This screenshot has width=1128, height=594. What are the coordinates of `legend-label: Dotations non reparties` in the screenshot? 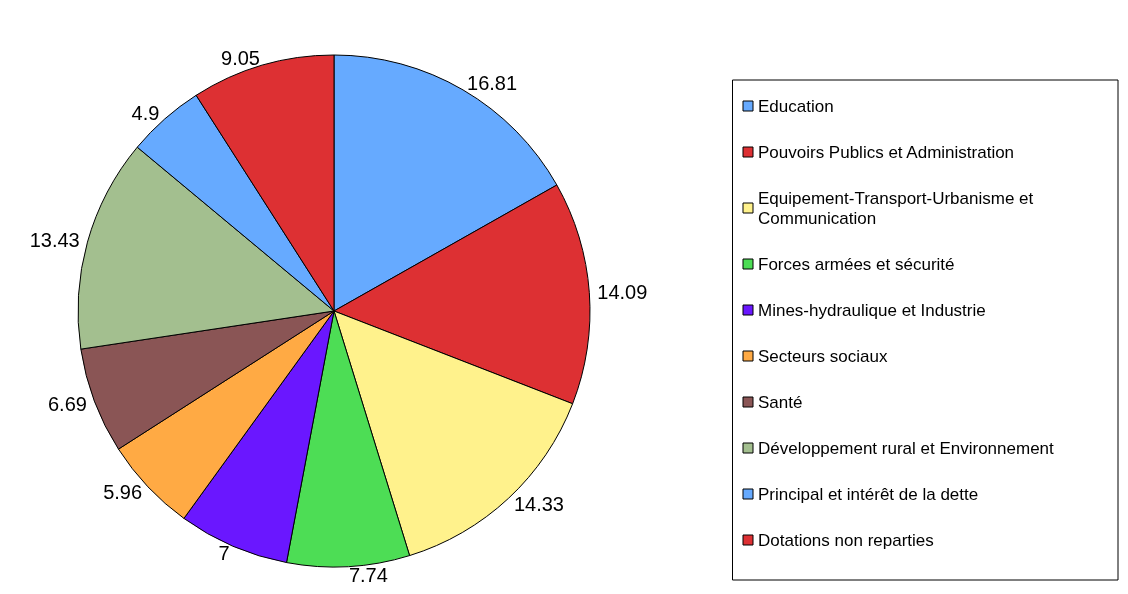 It's located at (846, 540).